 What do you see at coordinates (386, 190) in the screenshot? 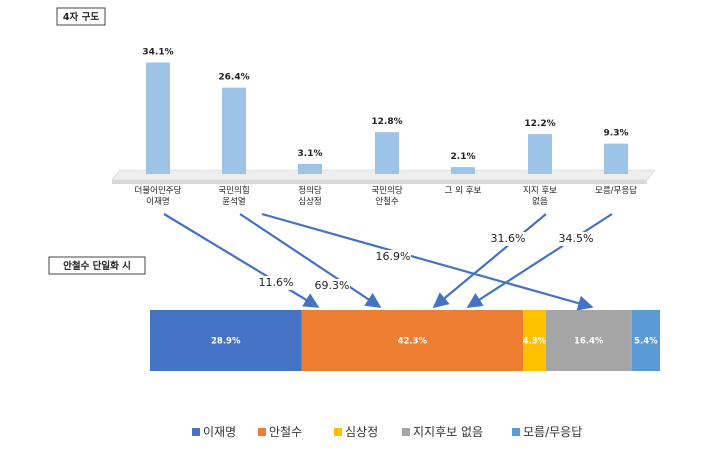
I see `category-label-3-line-0: 국민의당` at bounding box center [386, 190].